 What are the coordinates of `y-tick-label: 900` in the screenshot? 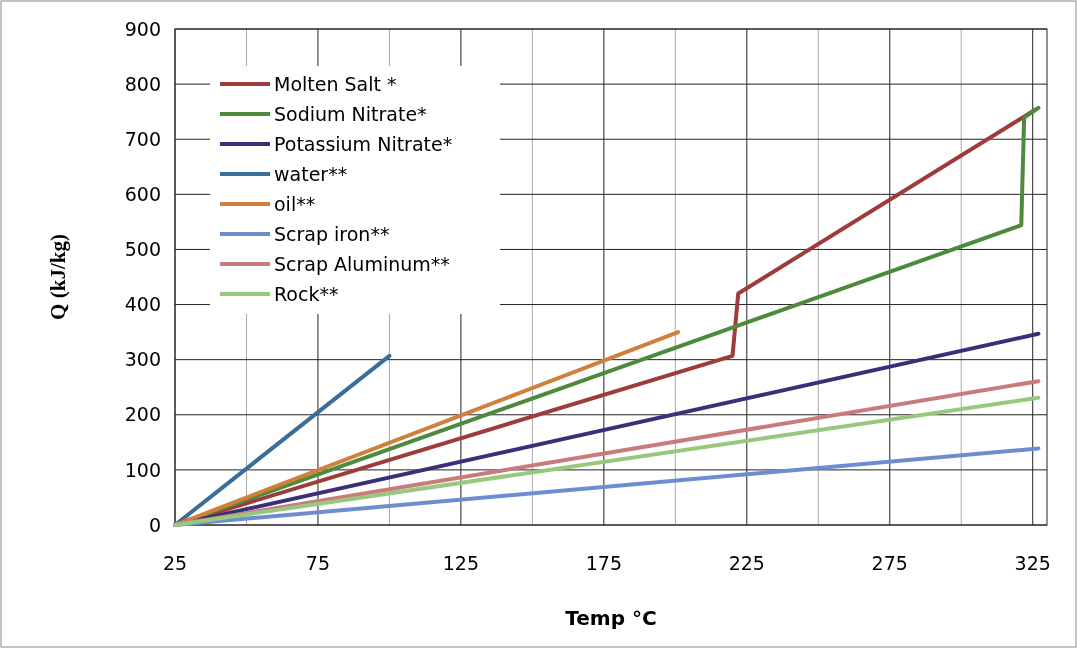 It's located at (142, 28).